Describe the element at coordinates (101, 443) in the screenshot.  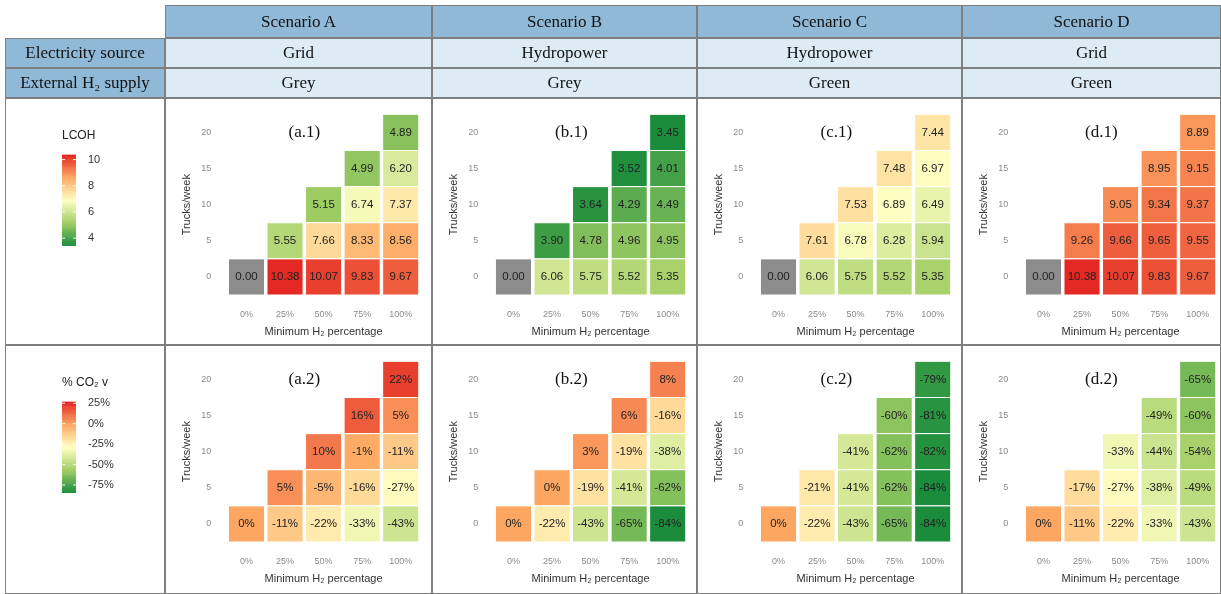
I see `color-bar-label: -25%` at that location.